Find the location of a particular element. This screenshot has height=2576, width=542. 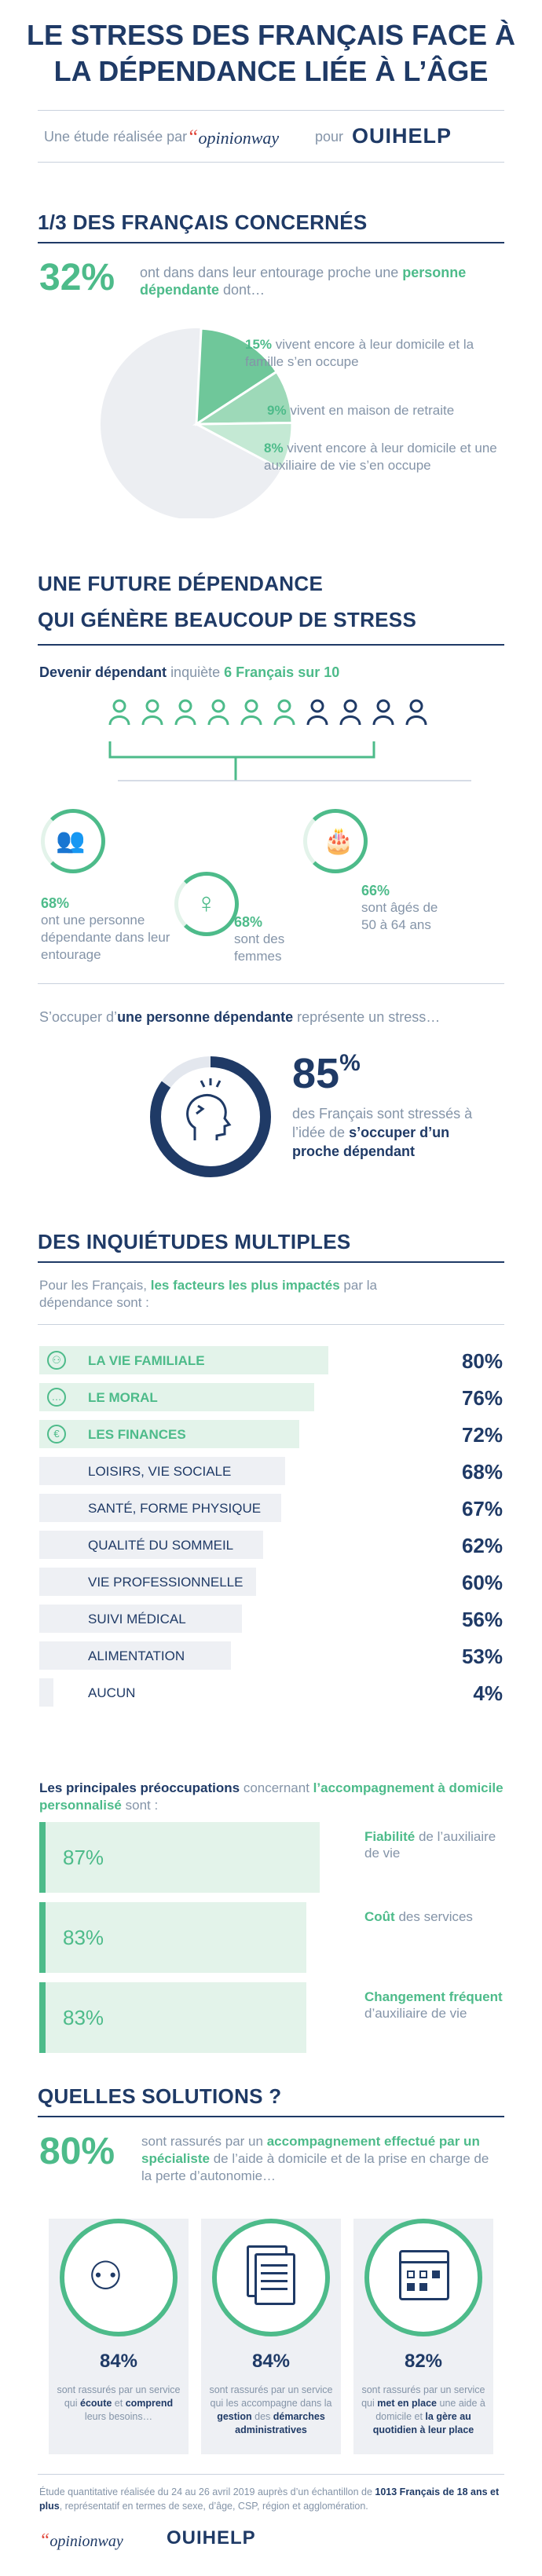

study-pour: pour is located at coordinates (329, 137).